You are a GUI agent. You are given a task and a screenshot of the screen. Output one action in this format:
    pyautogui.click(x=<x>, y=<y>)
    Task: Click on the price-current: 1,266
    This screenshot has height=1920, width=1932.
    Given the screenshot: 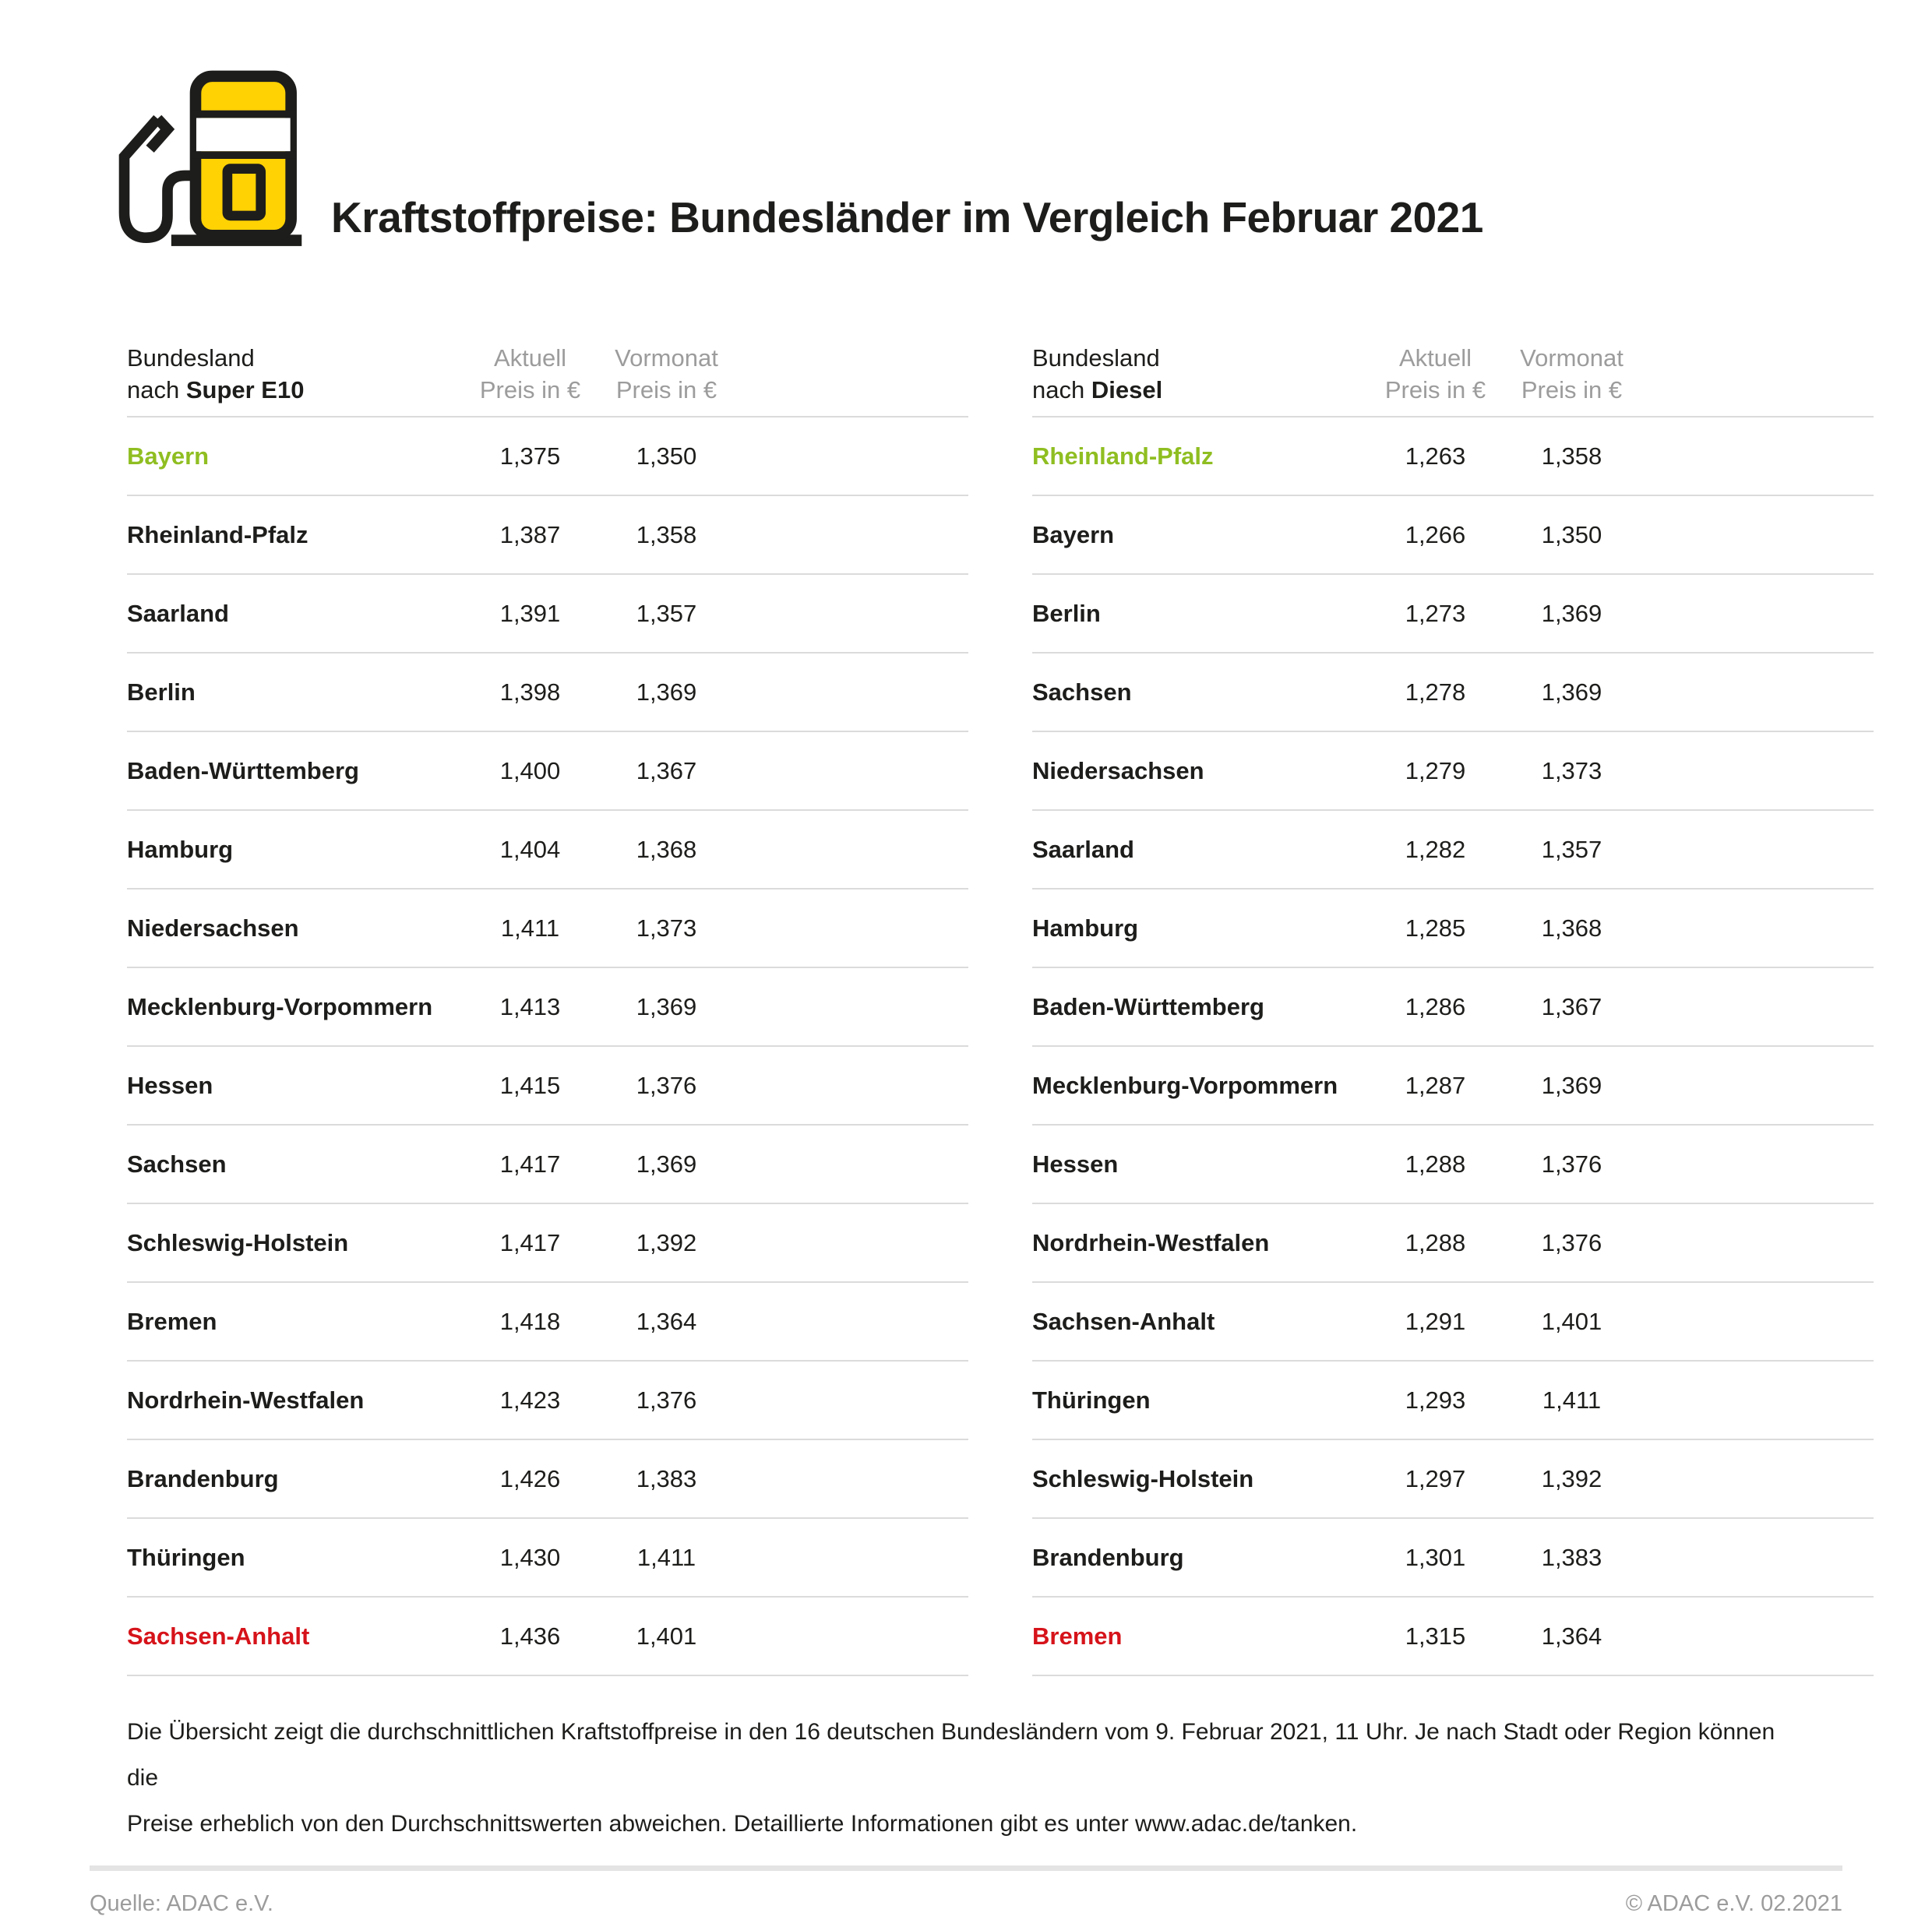 What is the action you would take?
    pyautogui.click(x=1436, y=534)
    